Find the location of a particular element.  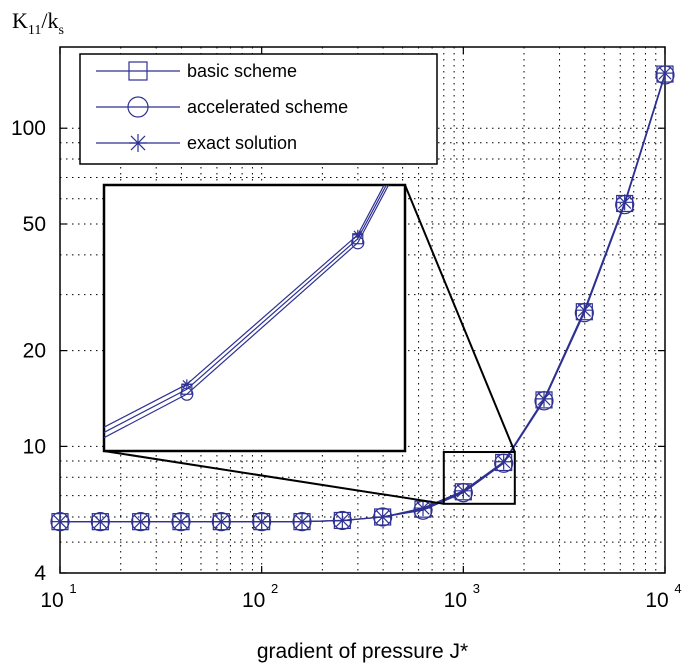

y-label-sub1: 11 is located at coordinates (34, 30).